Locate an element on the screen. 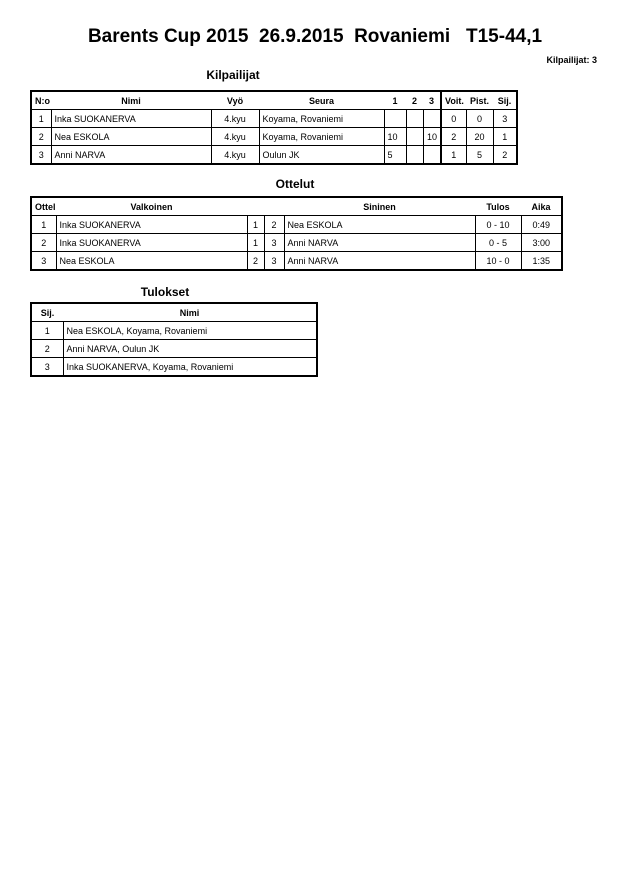  table-cell: Anni NARVA, Oulun JK is located at coordinates (190, 348).